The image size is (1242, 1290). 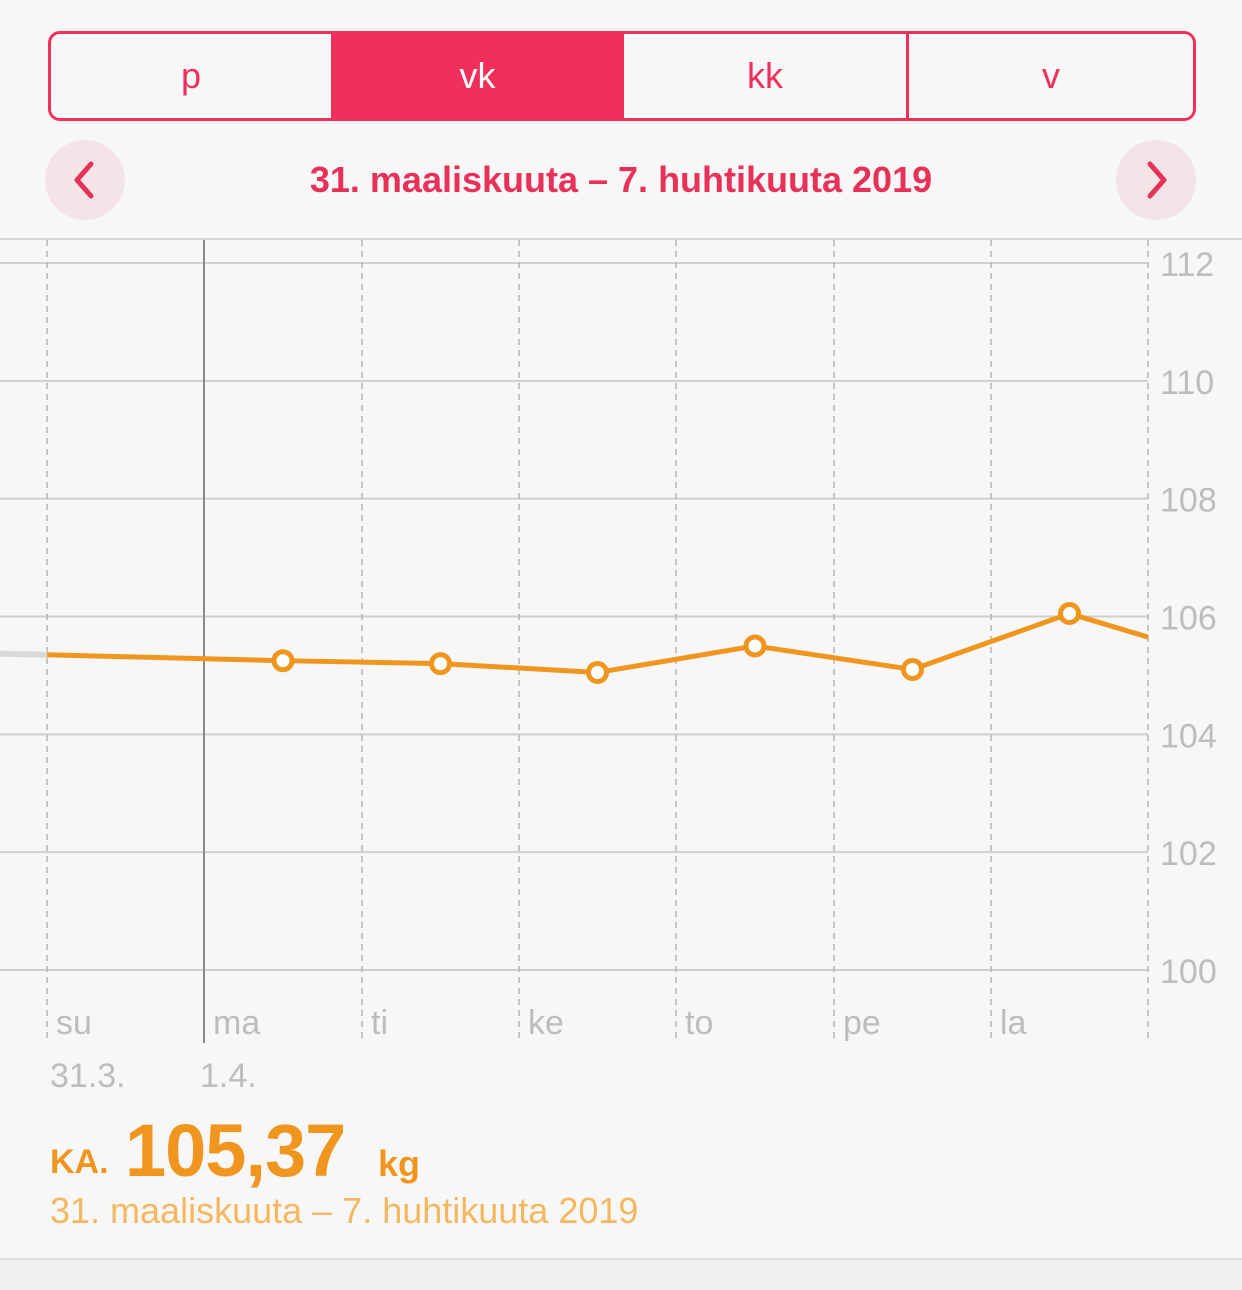 What do you see at coordinates (344, 1210) in the screenshot?
I see `summary-date-range: 31. maaliskuuta – 7. huhtikuuta 2019` at bounding box center [344, 1210].